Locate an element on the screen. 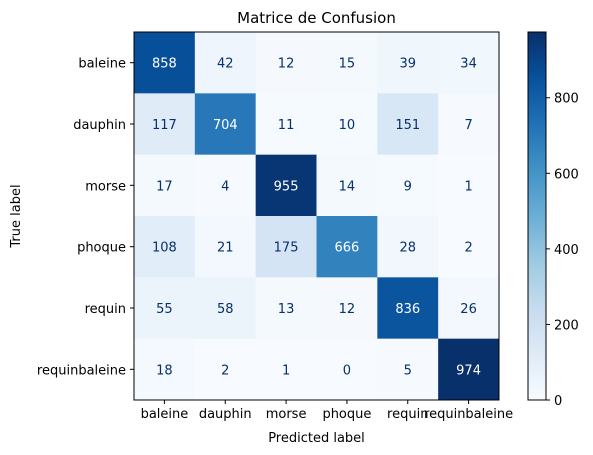 The height and width of the screenshot is (455, 593). cell-value-label: 21 is located at coordinates (225, 248).